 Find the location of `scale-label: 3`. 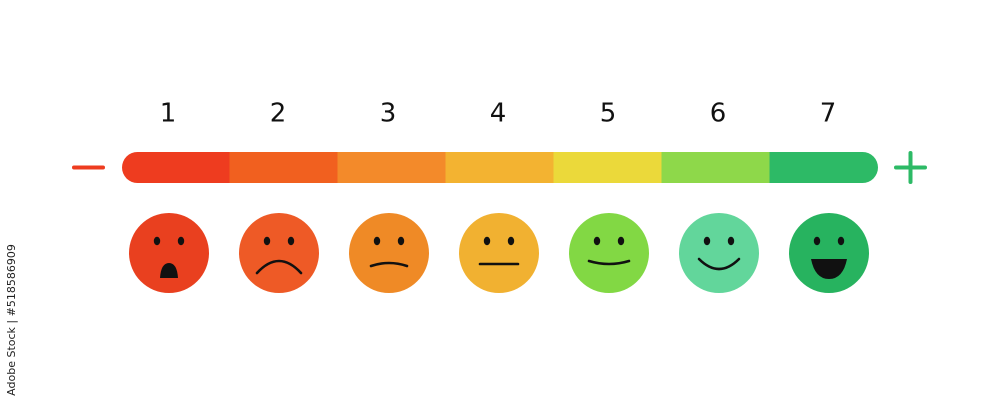

scale-label: 3 is located at coordinates (388, 114).